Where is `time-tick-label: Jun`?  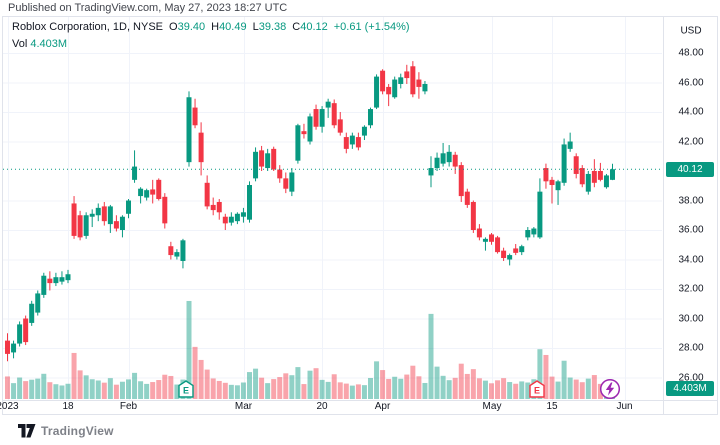 time-tick-label: Jun is located at coordinates (624, 406).